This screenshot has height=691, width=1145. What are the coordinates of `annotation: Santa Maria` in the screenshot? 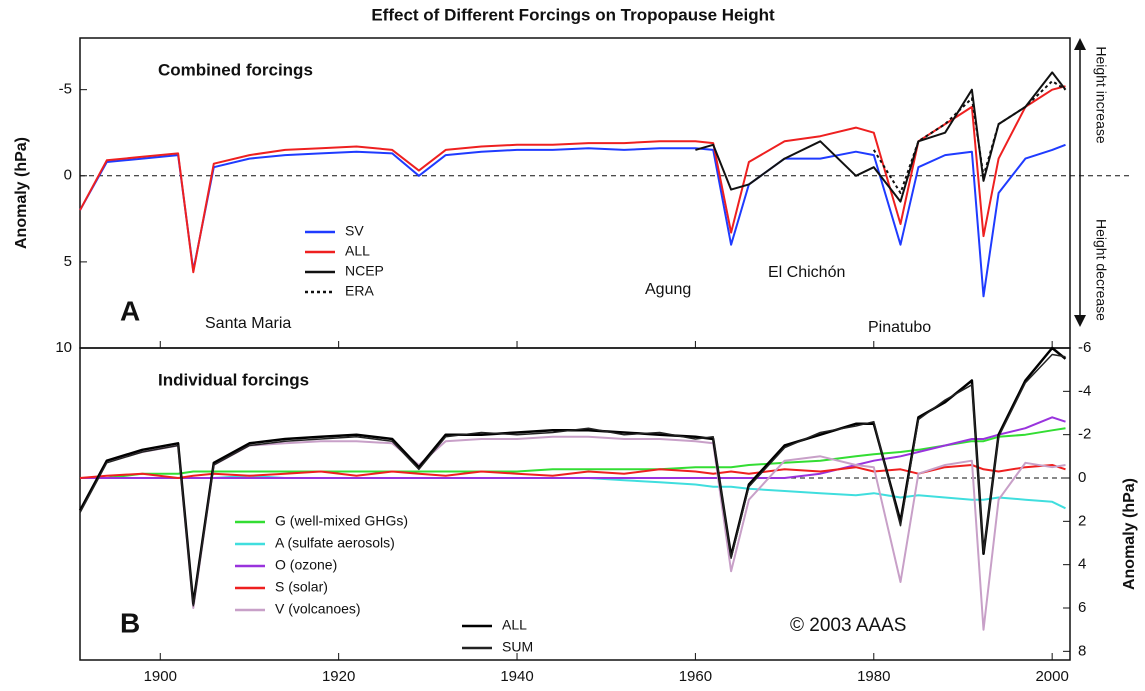 It's located at (248, 323).